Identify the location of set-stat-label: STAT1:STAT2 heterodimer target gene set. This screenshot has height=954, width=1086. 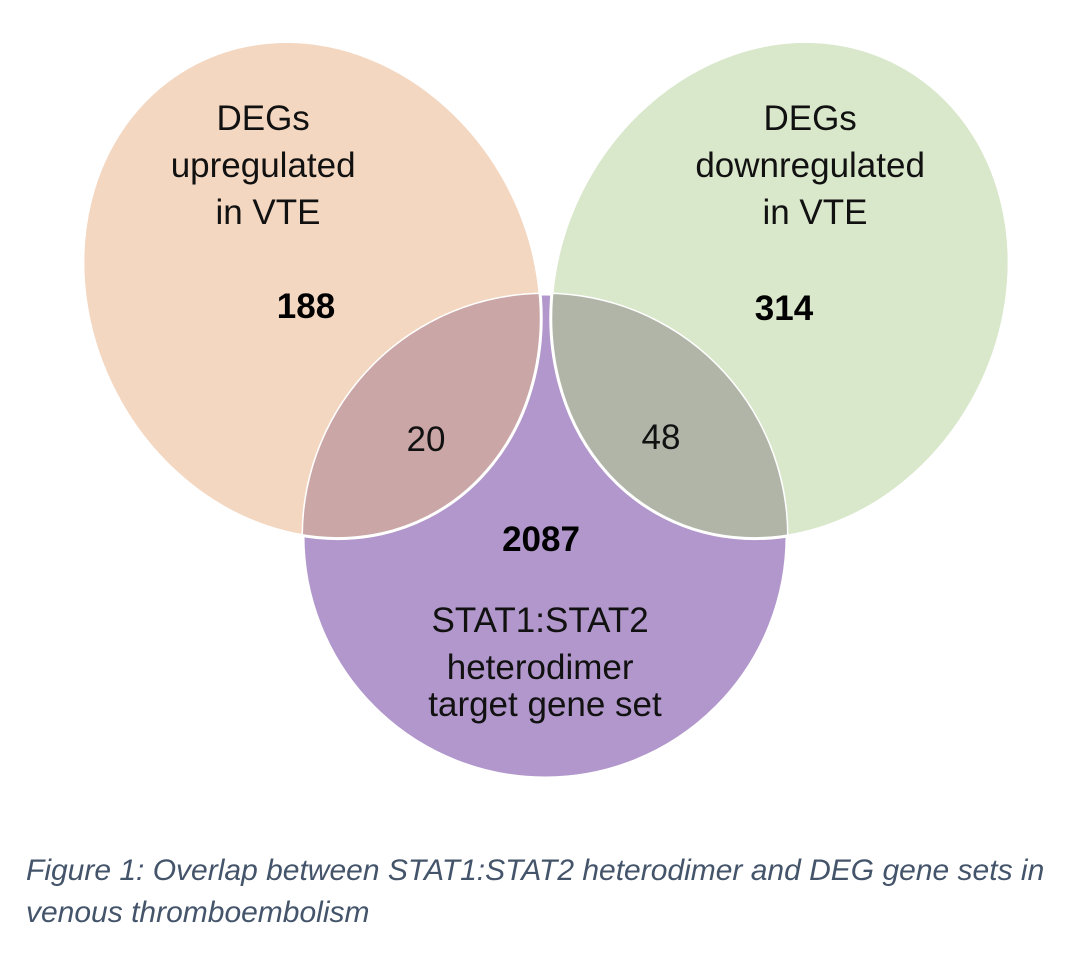
(545, 662).